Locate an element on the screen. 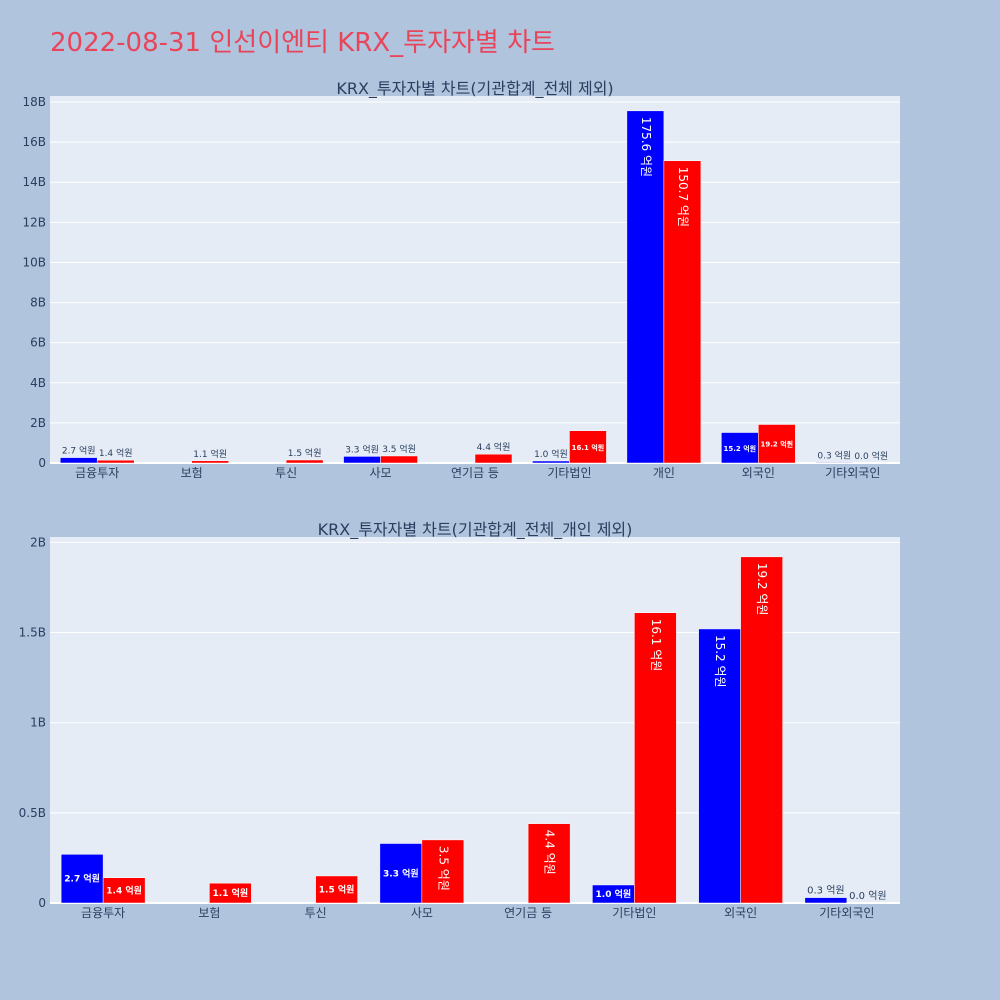 The width and height of the screenshot is (1000, 1000). y-tick-label: 1B is located at coordinates (38, 723).